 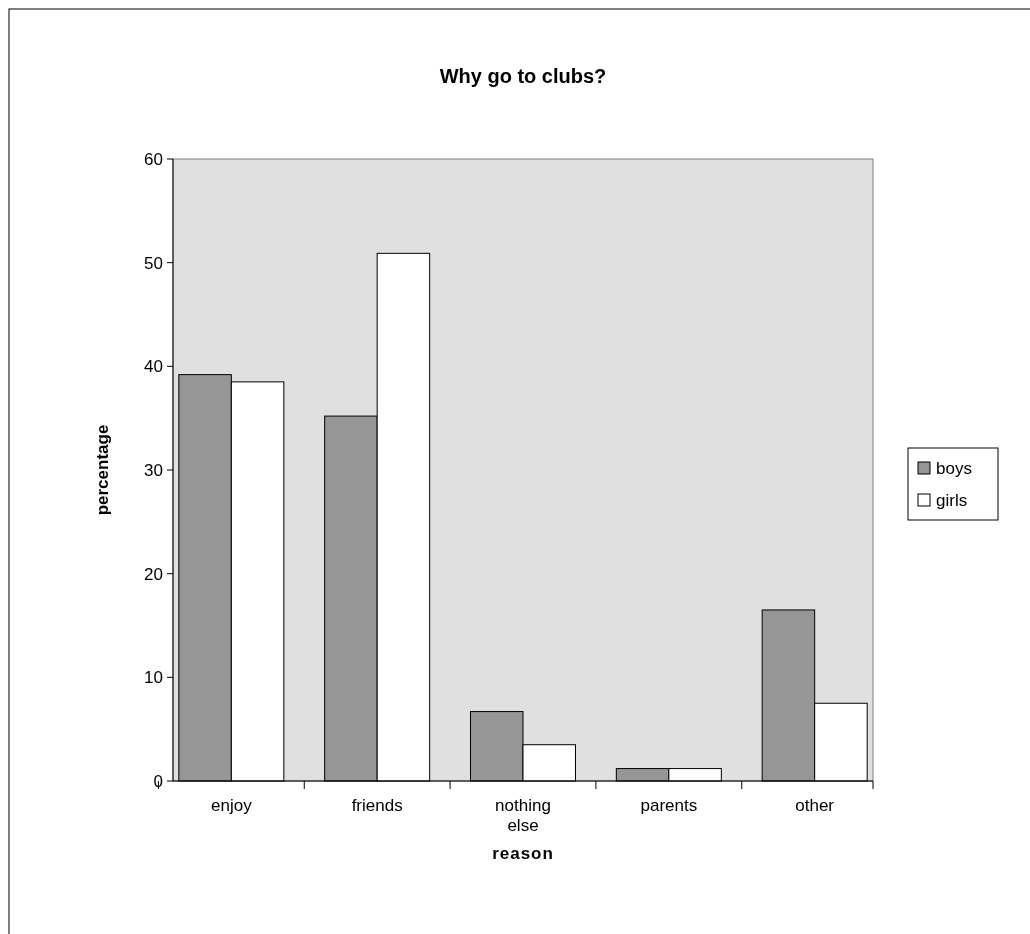 What do you see at coordinates (153, 159) in the screenshot?
I see `y-tick-label: 60` at bounding box center [153, 159].